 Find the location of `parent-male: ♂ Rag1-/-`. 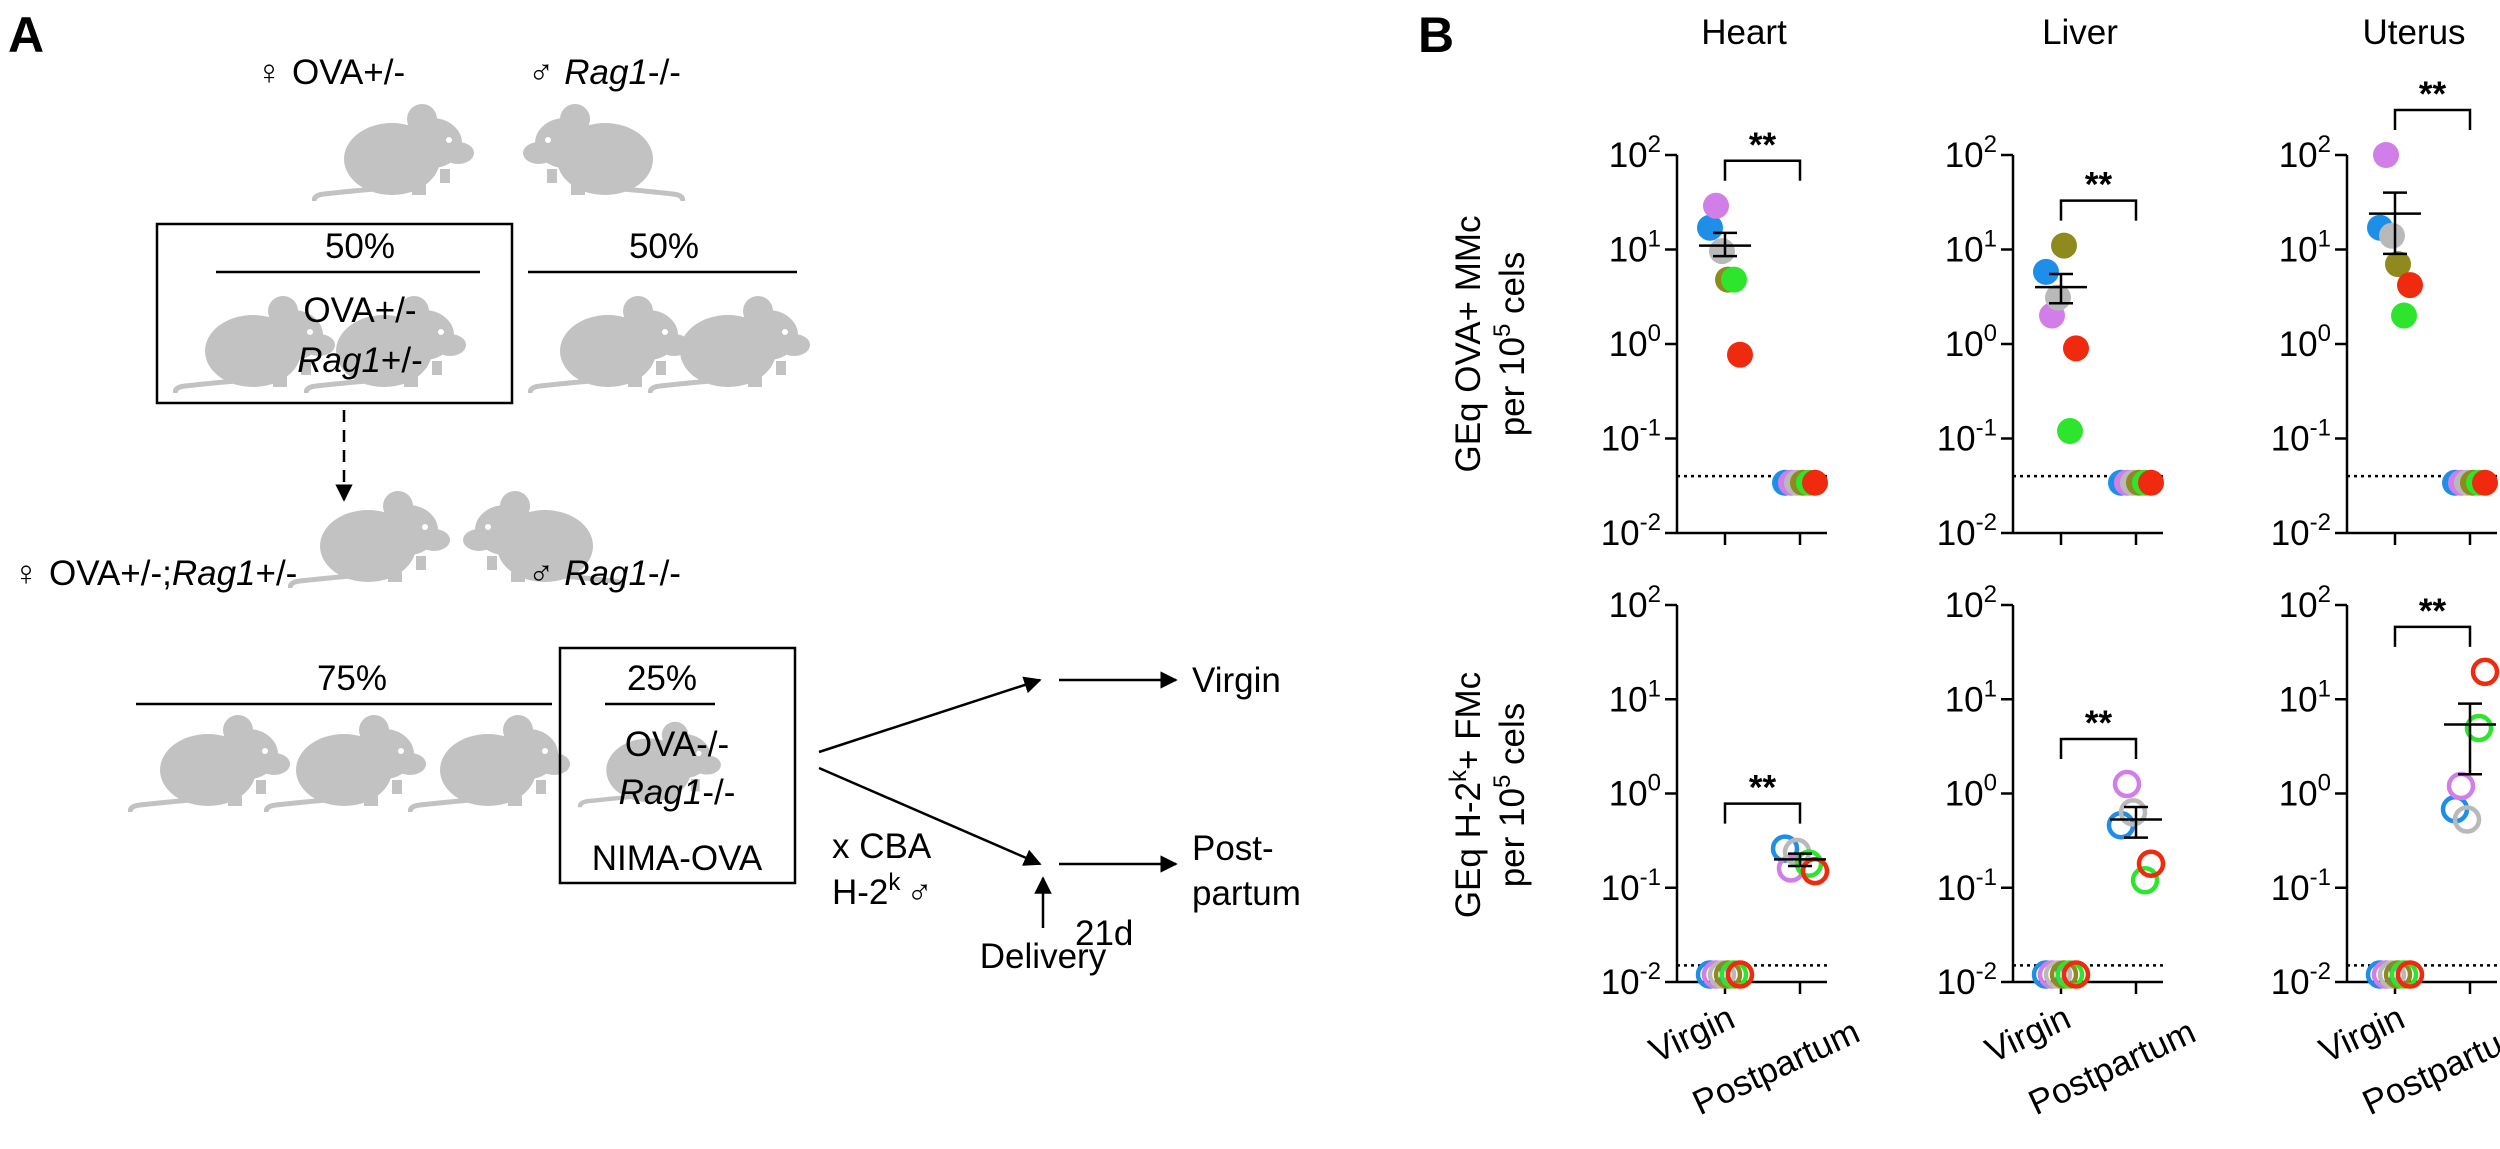

parent-male: ♂ Rag1-/- is located at coordinates (604, 72).